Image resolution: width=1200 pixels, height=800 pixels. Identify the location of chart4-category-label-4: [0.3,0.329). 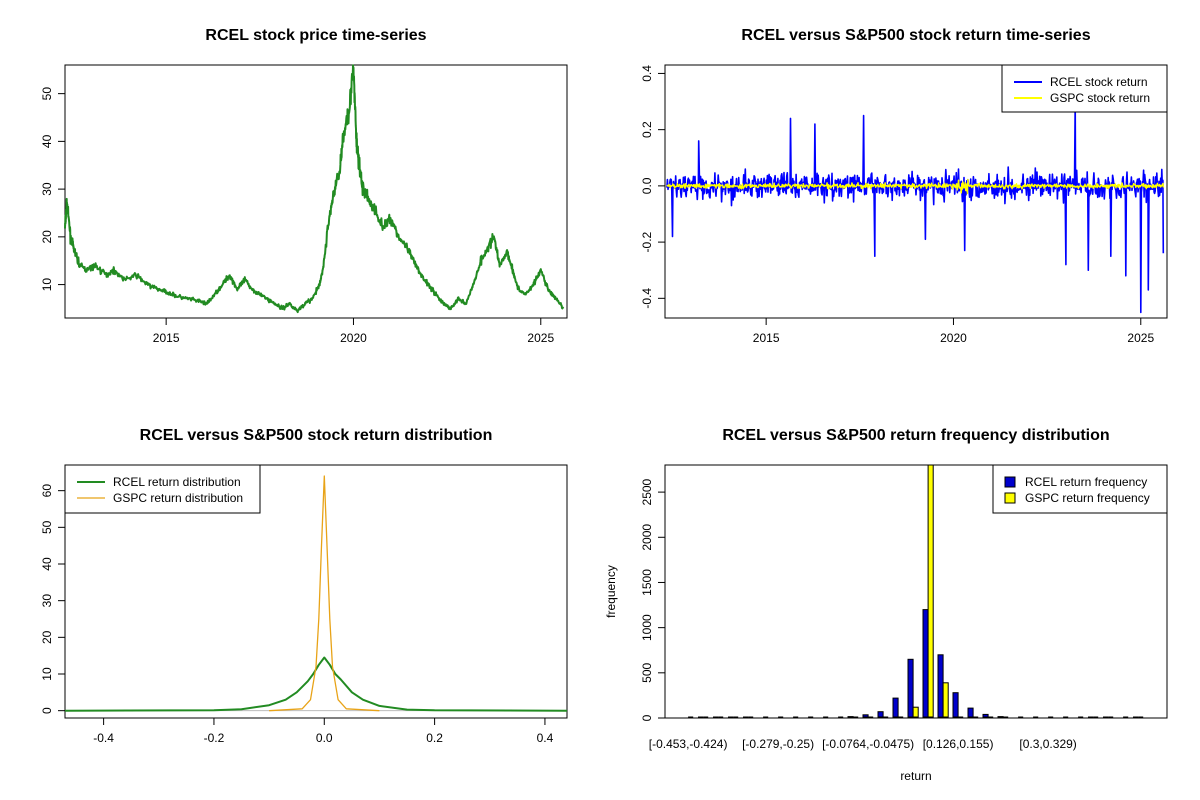
(1047, 744).